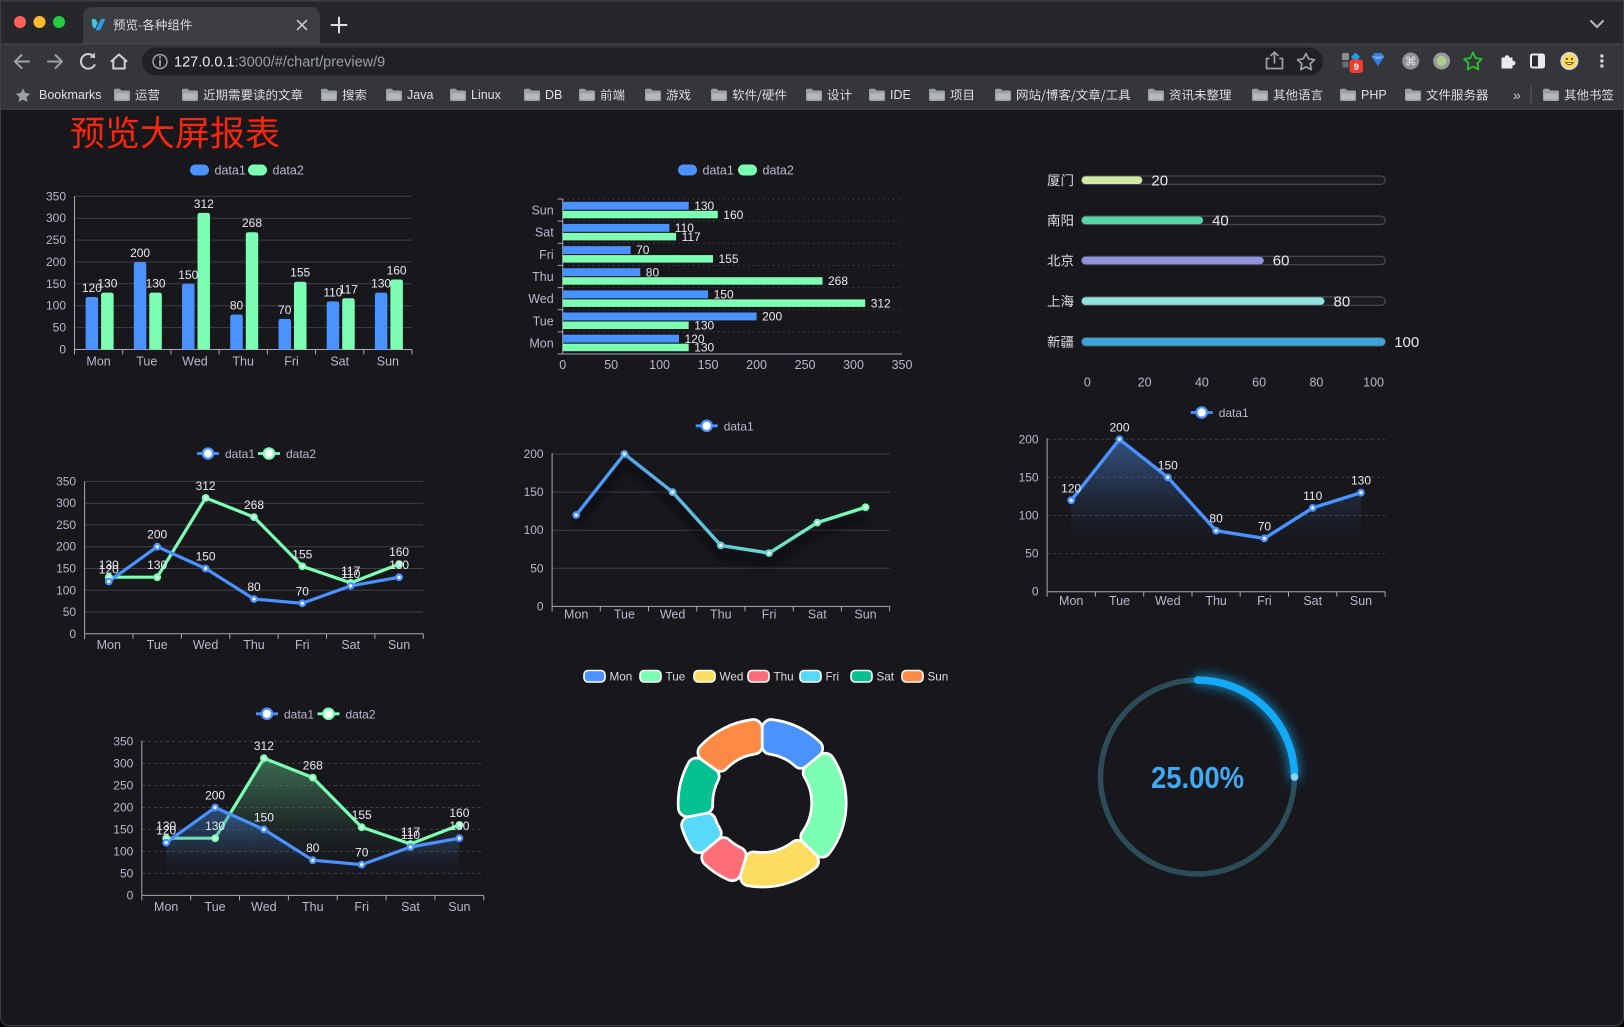 Image resolution: width=1624 pixels, height=1027 pixels. Describe the element at coordinates (70, 95) in the screenshot. I see `svg-text: Bookmarks` at that location.